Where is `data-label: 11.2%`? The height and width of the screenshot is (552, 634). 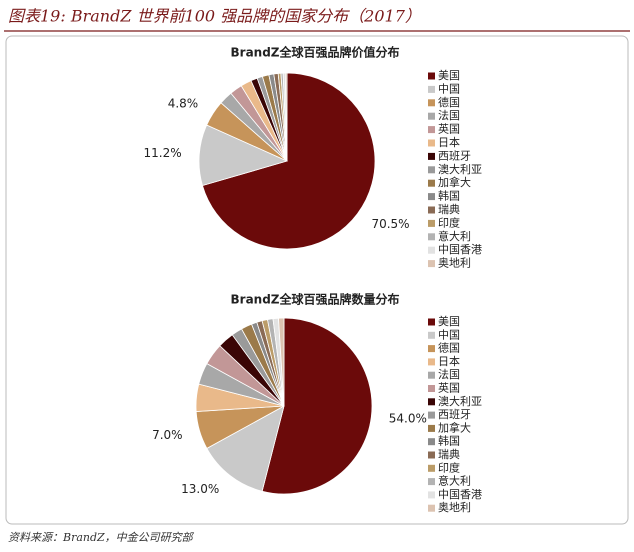 data-label: 11.2% is located at coordinates (163, 153).